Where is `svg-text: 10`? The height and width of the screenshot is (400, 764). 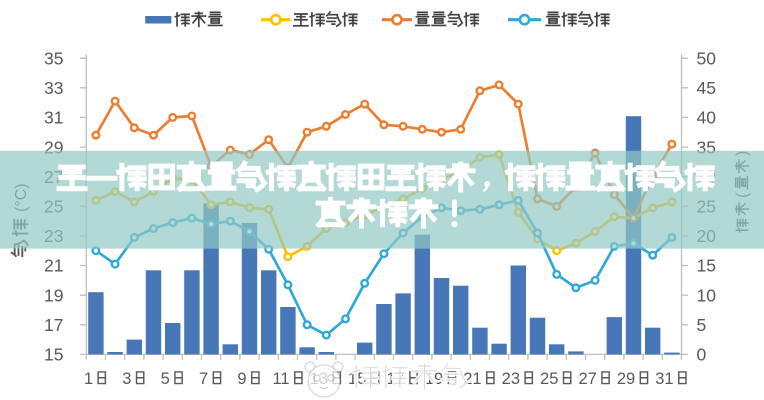 svg-text: 10 is located at coordinates (707, 295).